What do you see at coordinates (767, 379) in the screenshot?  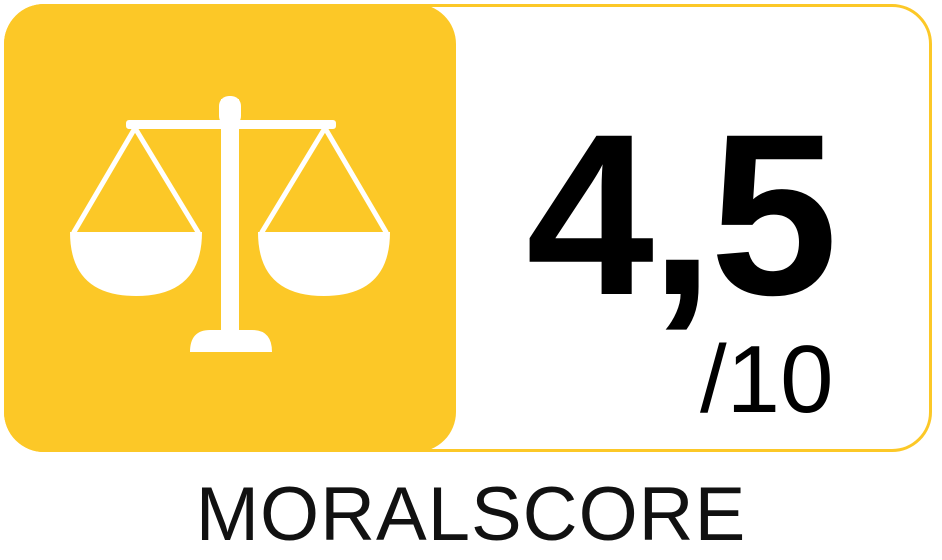 I see `score-max: /10` at bounding box center [767, 379].